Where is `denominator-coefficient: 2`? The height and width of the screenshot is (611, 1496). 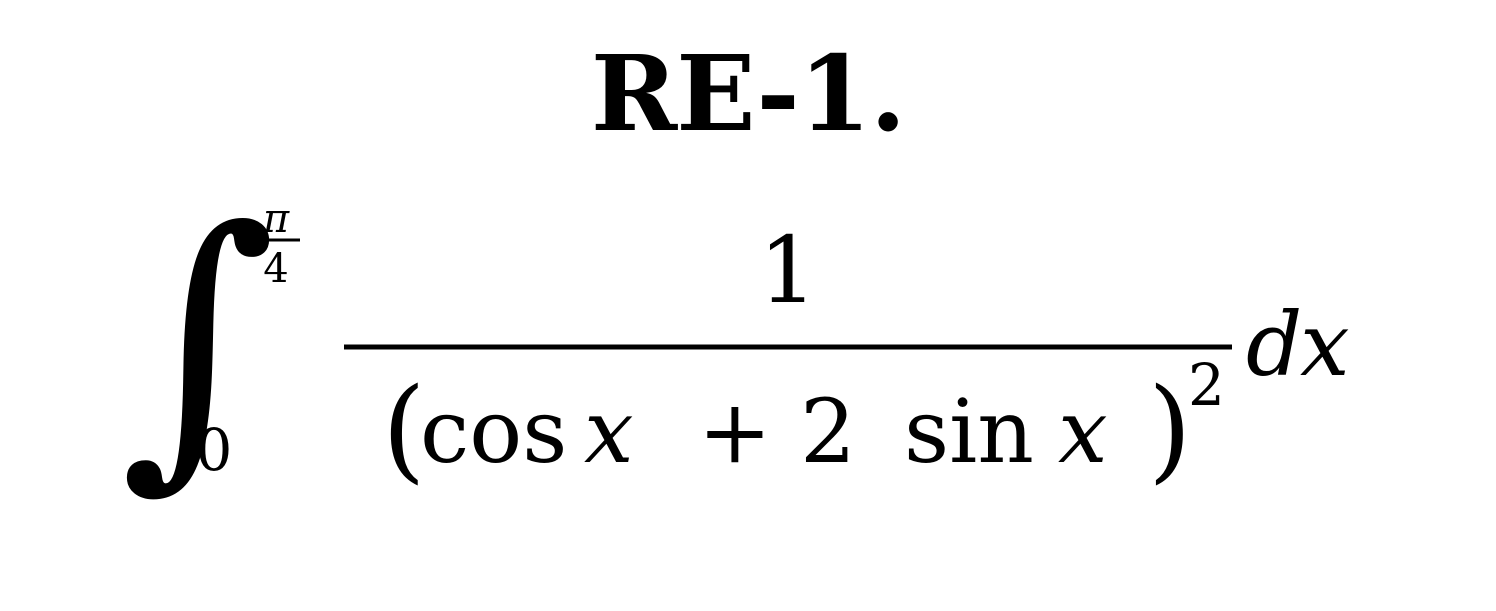 denominator-coefficient: 2 is located at coordinates (828, 431).